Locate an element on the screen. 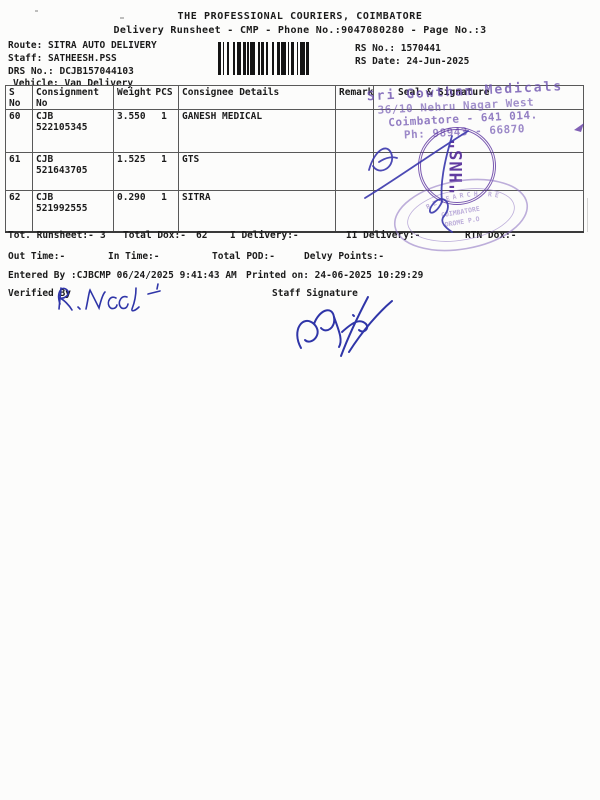 The width and height of the screenshot is (600, 800). col-header-consignment: Consignment No is located at coordinates (73, 97).